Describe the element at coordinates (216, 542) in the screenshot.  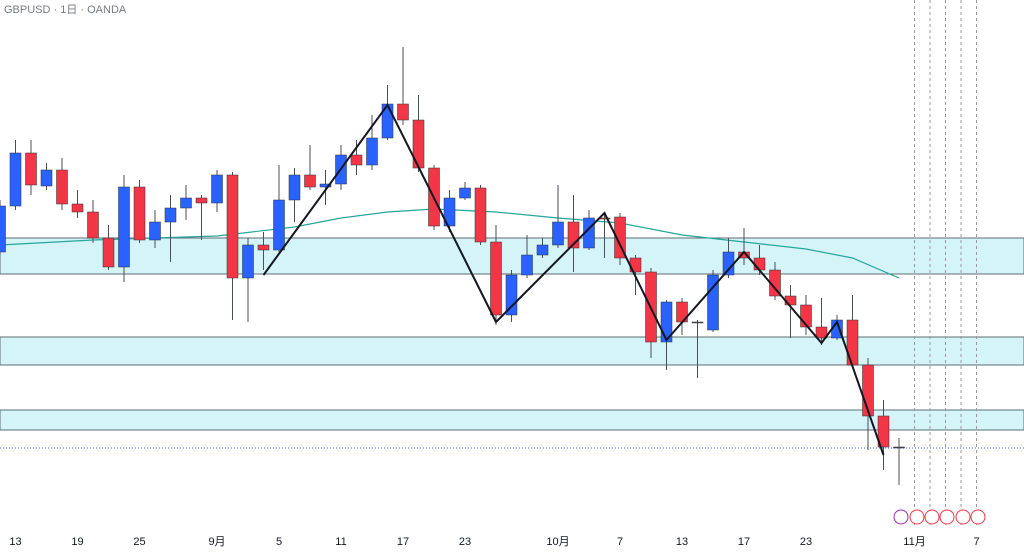
I see `x-tick-label: 9月` at that location.